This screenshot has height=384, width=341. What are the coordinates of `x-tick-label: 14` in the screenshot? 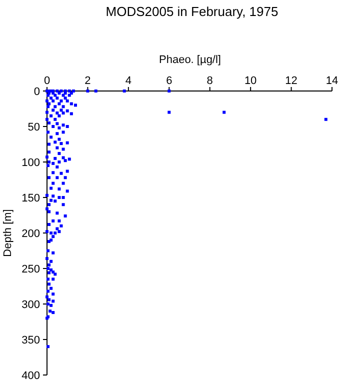 It's located at (332, 81).